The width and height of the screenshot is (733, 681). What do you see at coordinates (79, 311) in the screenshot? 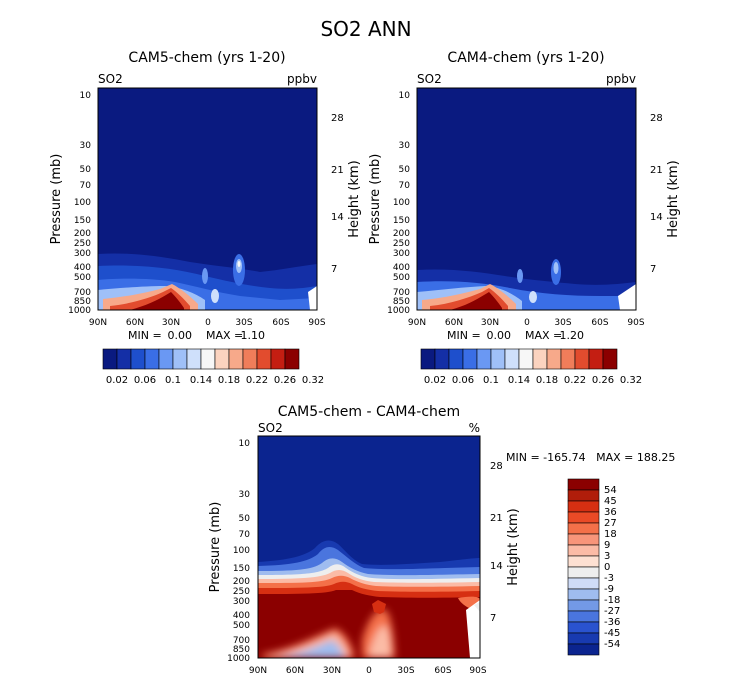
I see `y-tick: 1000` at bounding box center [79, 311].